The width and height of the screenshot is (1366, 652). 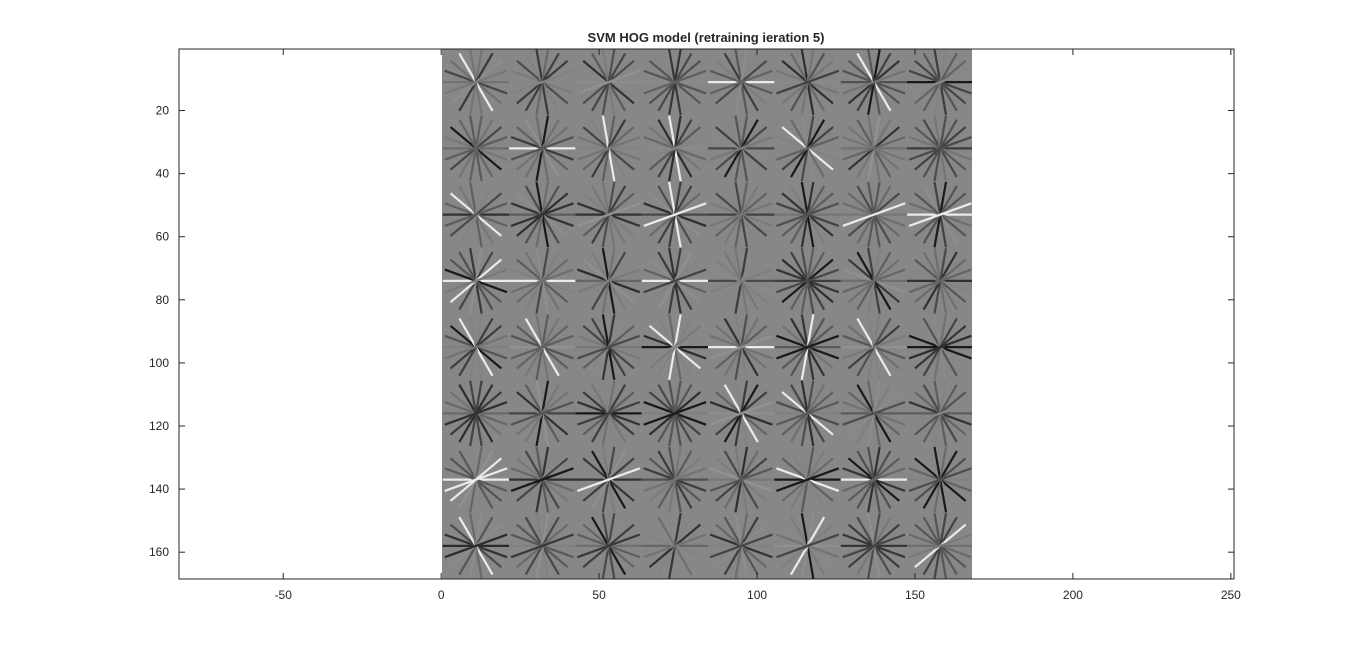 I want to click on y-tick-label: 60, so click(x=163, y=237).